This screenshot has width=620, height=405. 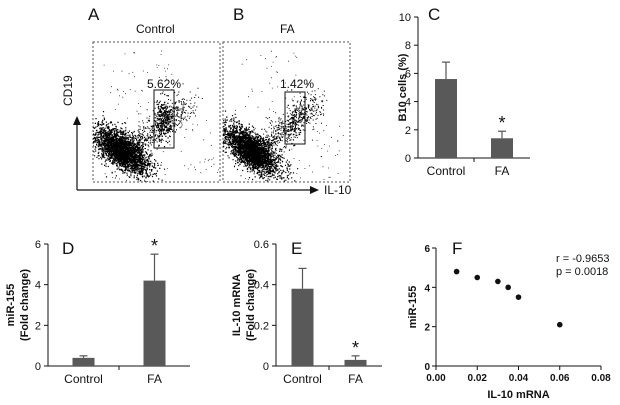 I want to click on chart-d: 0 2 4 6 Control * FA miR-155 (Fold change), so click(x=97, y=311).